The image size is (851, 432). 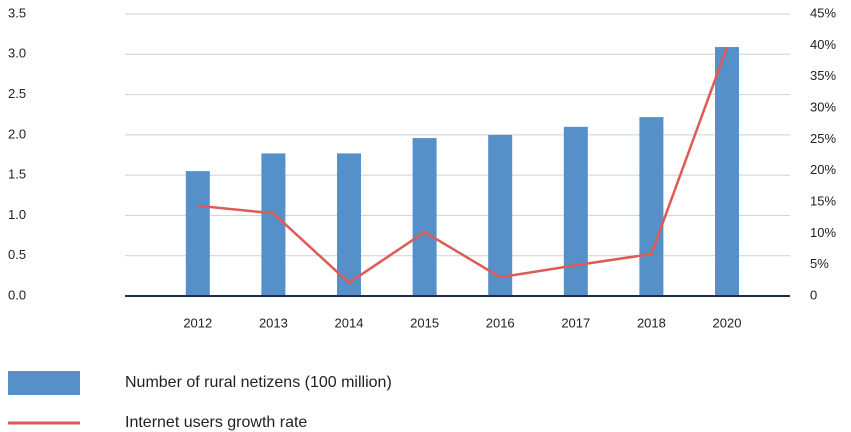 What do you see at coordinates (17, 53) in the screenshot?
I see `y-tick-label: 3.0` at bounding box center [17, 53].